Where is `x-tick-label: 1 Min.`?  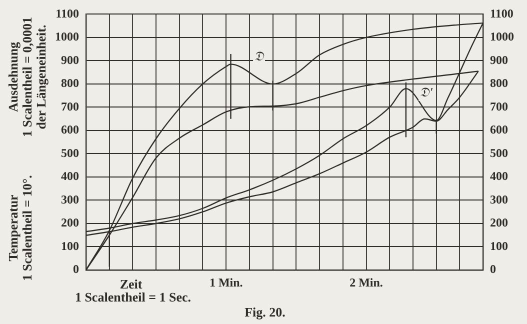 x-tick-label: 1 Min. is located at coordinates (226, 282).